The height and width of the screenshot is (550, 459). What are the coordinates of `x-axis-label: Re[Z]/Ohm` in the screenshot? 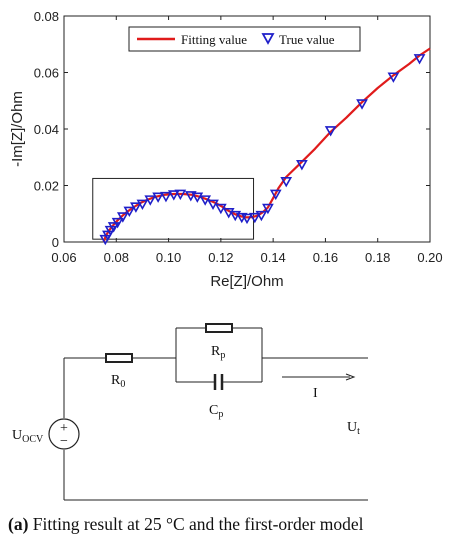 It's located at (246, 281).